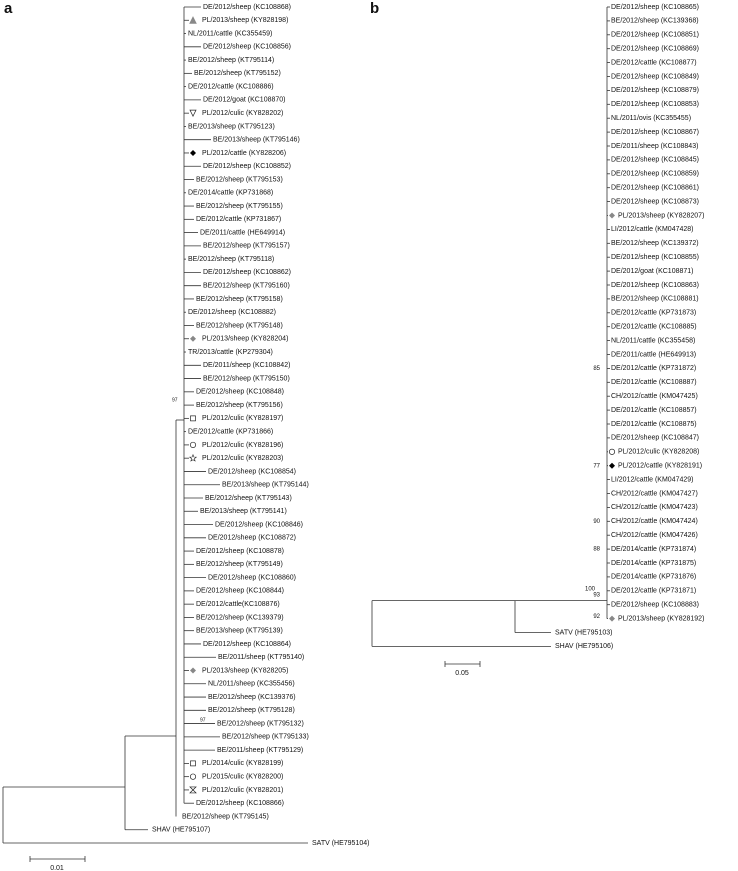 Image resolution: width=738 pixels, height=871 pixels. What do you see at coordinates (655, 49) in the screenshot?
I see `leaf-label: DE/2012/sheep (KC108869)` at bounding box center [655, 49].